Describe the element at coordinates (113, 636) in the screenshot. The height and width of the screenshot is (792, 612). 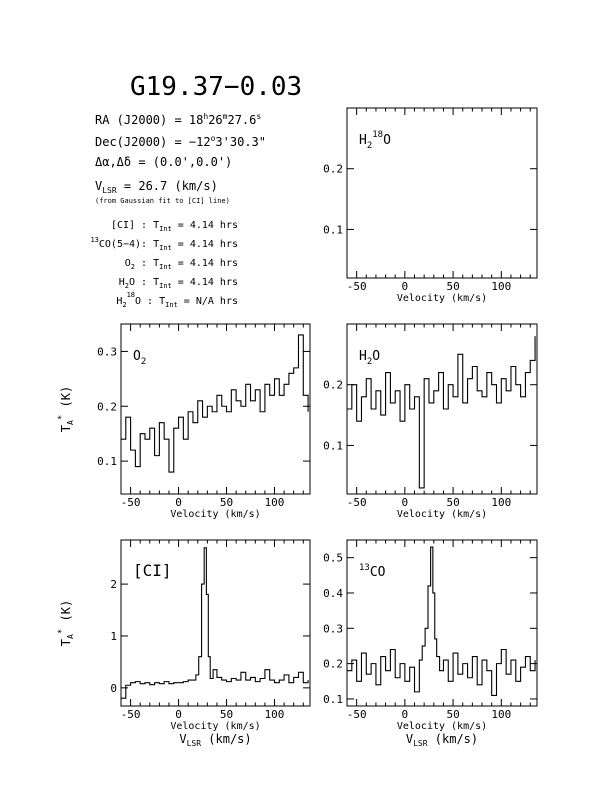
I see `y-tick-label: 1` at that location.